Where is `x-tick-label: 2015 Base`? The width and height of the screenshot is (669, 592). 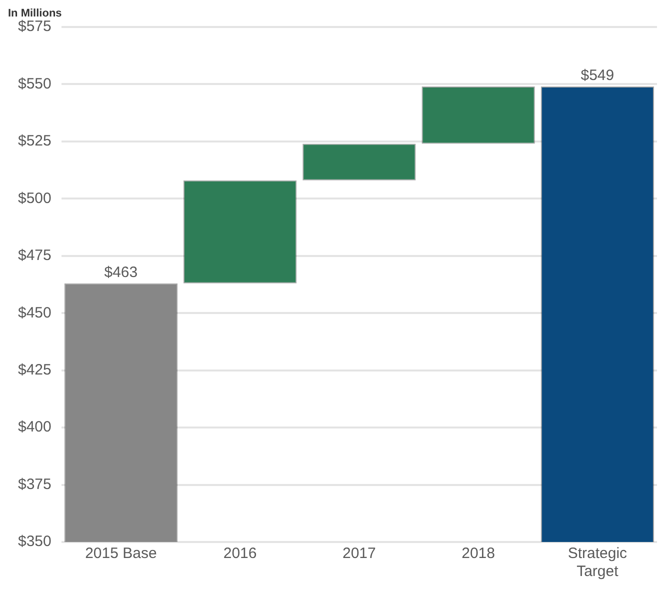 x-tick-label: 2015 Base is located at coordinates (121, 553).